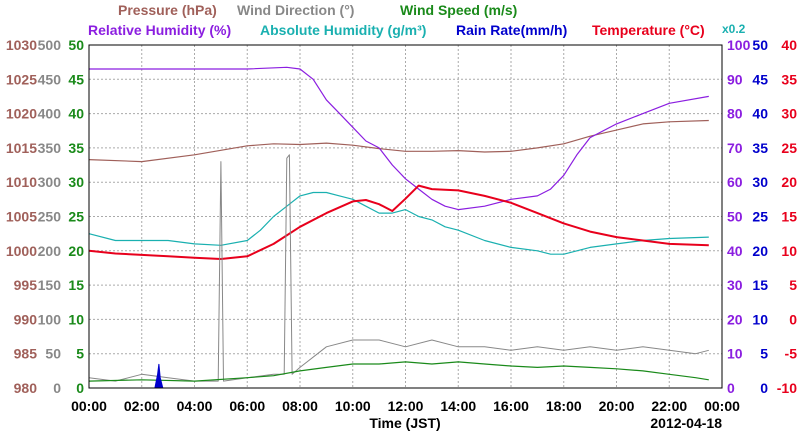 This screenshot has width=800, height=434. What do you see at coordinates (458, 406) in the screenshot?
I see `x-tick-label: 14:00` at bounding box center [458, 406].